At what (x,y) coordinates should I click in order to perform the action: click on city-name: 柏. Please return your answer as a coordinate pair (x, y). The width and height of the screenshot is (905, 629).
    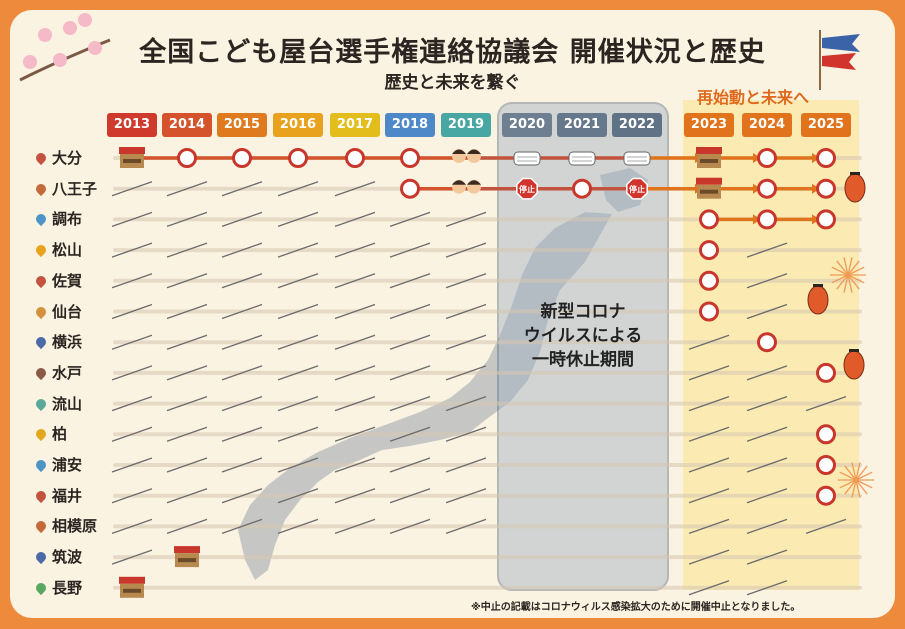
    Looking at the image, I should click on (60, 434).